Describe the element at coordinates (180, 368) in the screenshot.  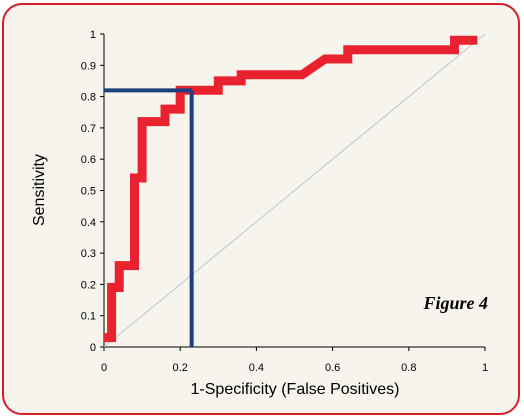
I see `x-tick-label: 0.2` at that location.